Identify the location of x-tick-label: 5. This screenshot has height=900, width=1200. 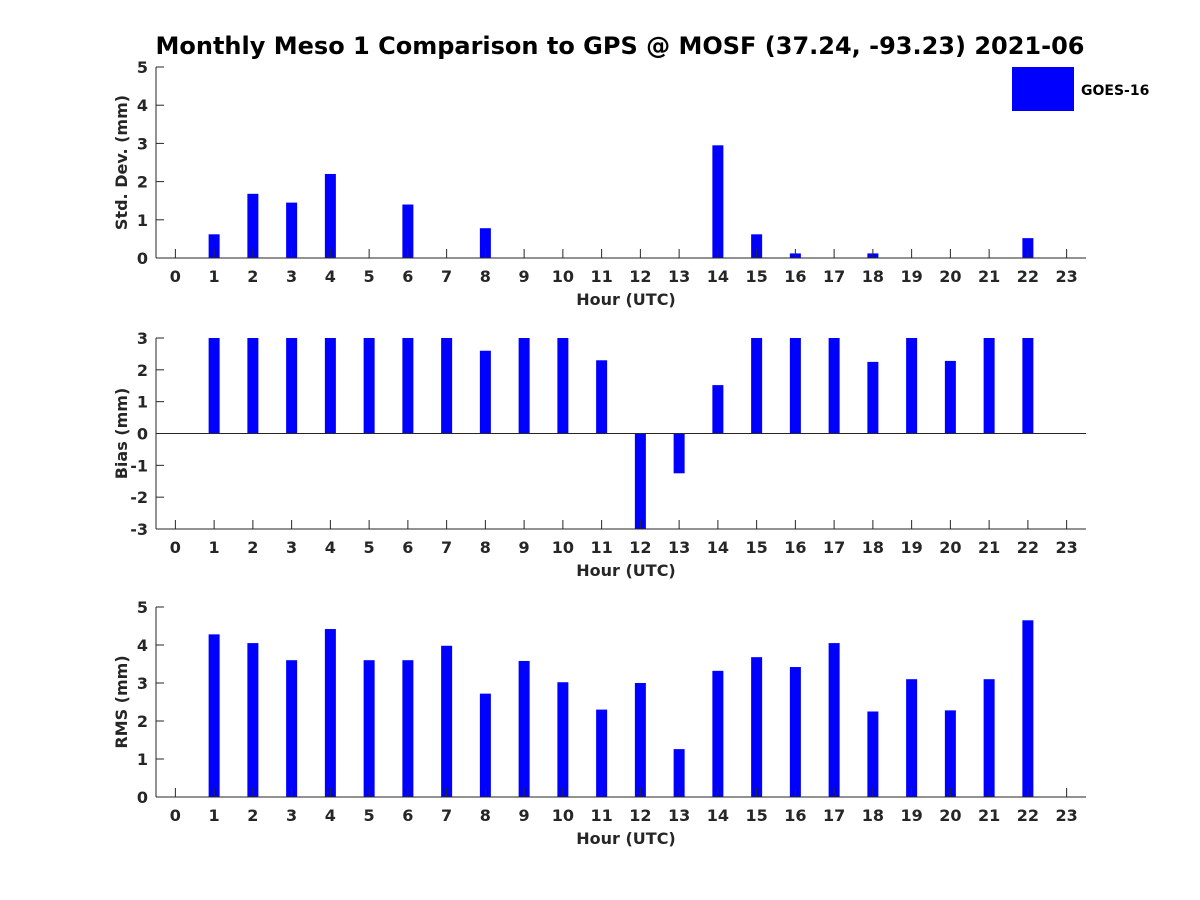
(369, 815).